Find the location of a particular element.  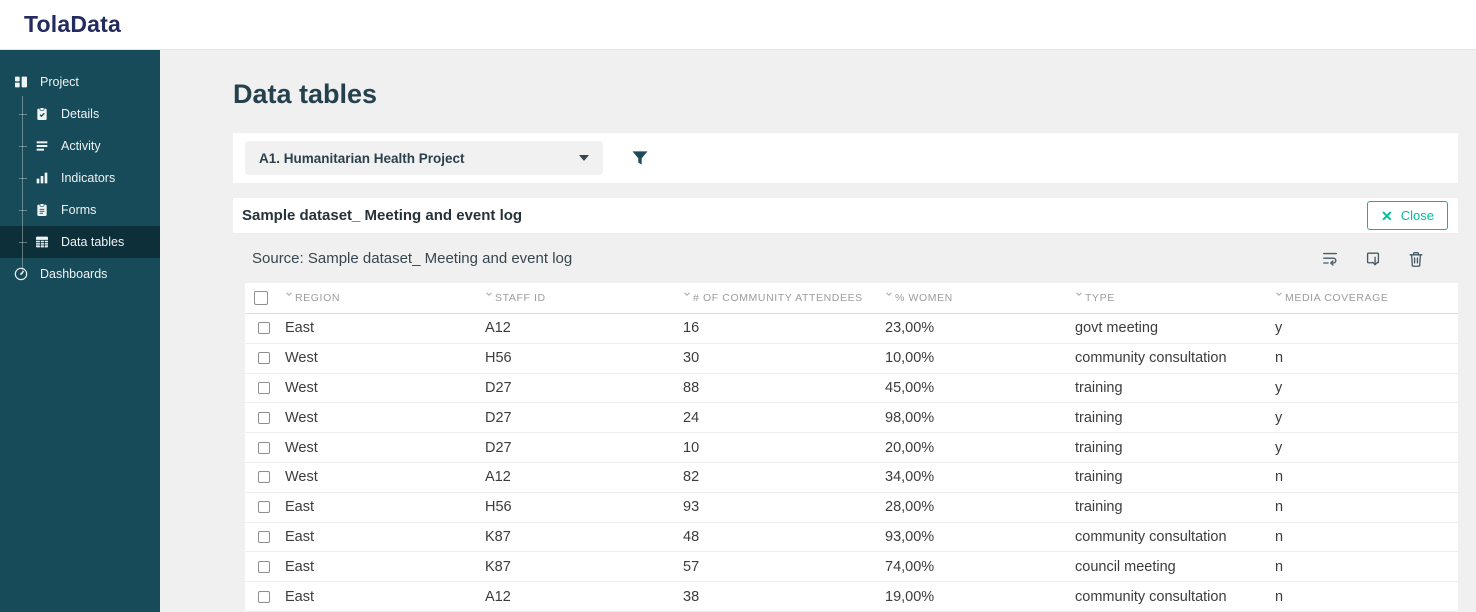

sidebar-item-indicators: Indicators is located at coordinates (80, 178).